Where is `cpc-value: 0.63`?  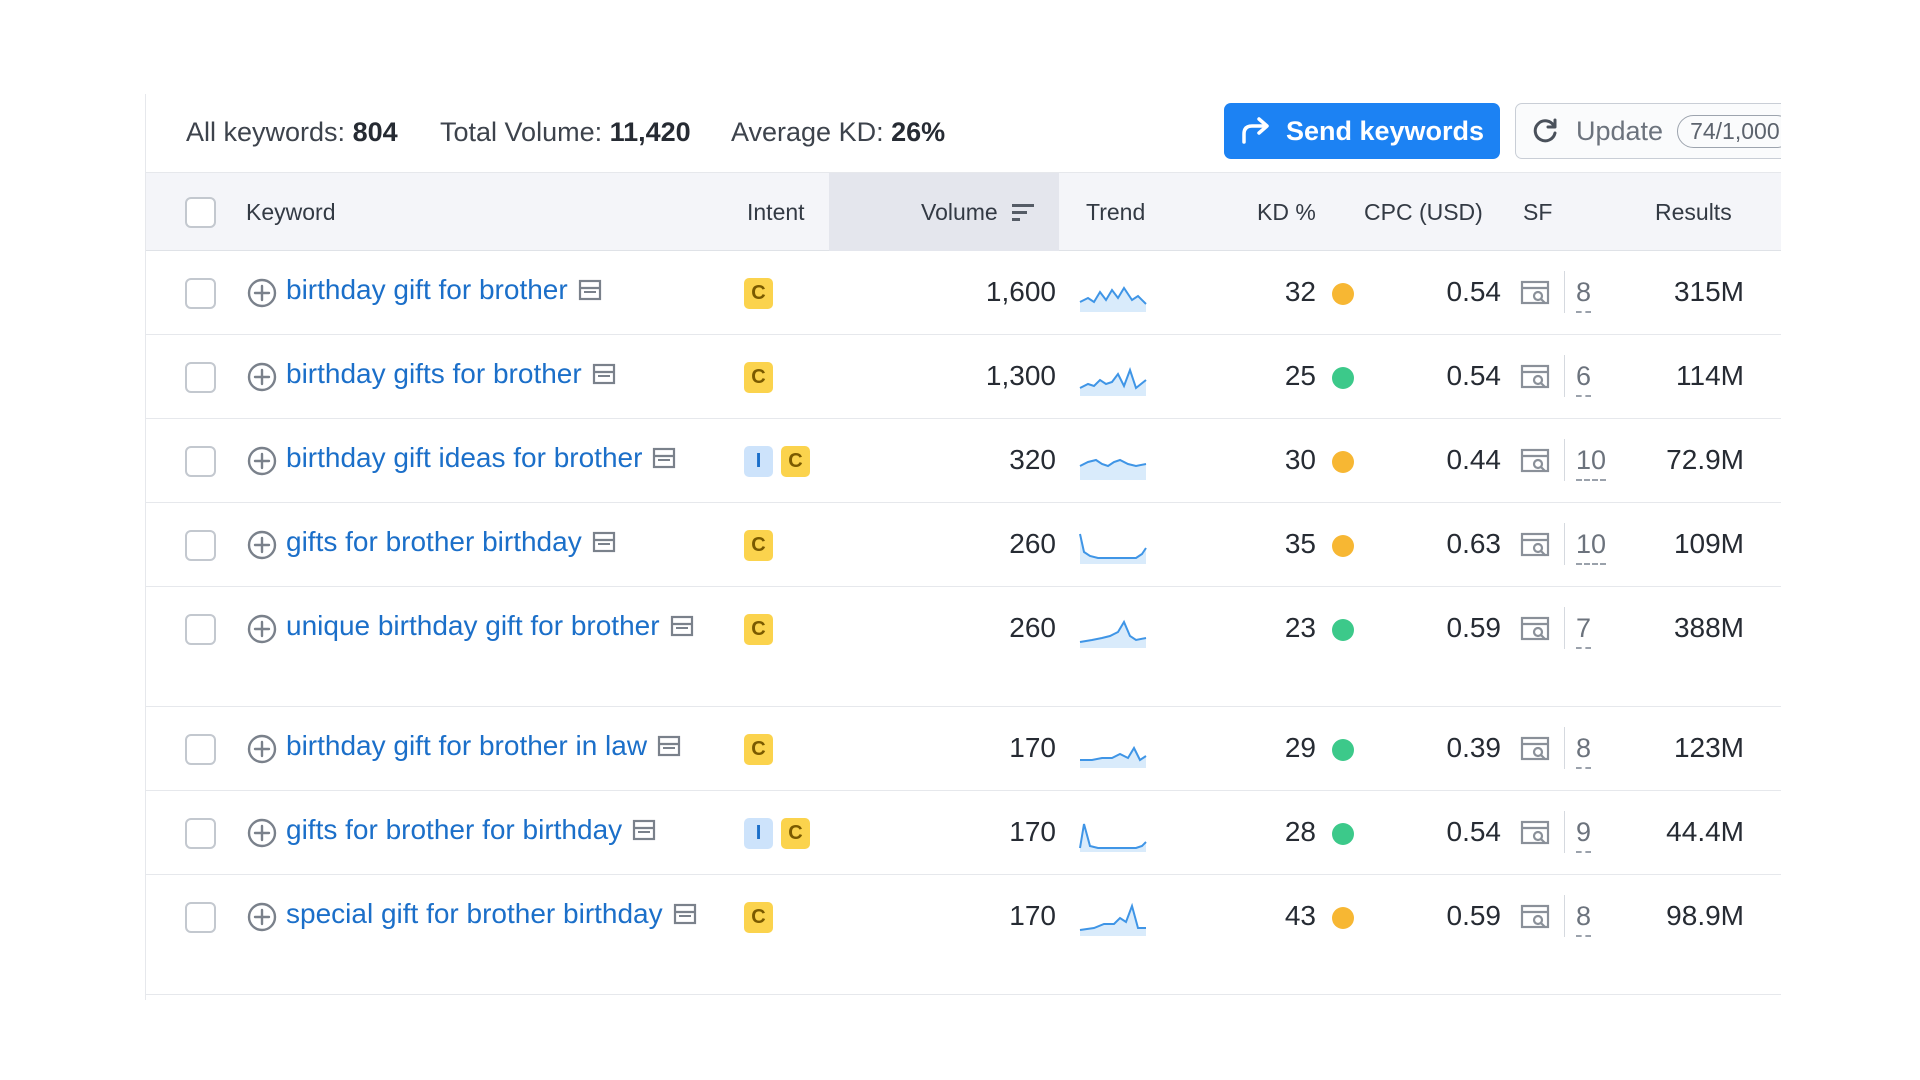 cpc-value: 0.63 is located at coordinates (1474, 543).